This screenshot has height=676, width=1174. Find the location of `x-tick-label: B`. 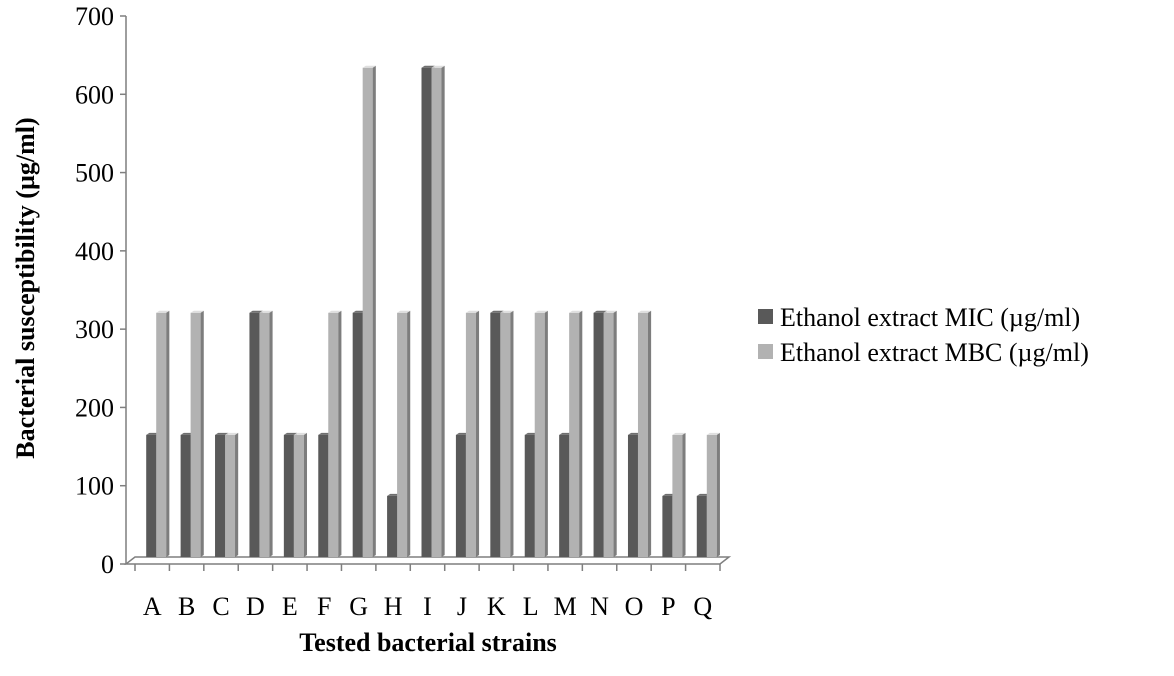

x-tick-label: B is located at coordinates (186, 606).